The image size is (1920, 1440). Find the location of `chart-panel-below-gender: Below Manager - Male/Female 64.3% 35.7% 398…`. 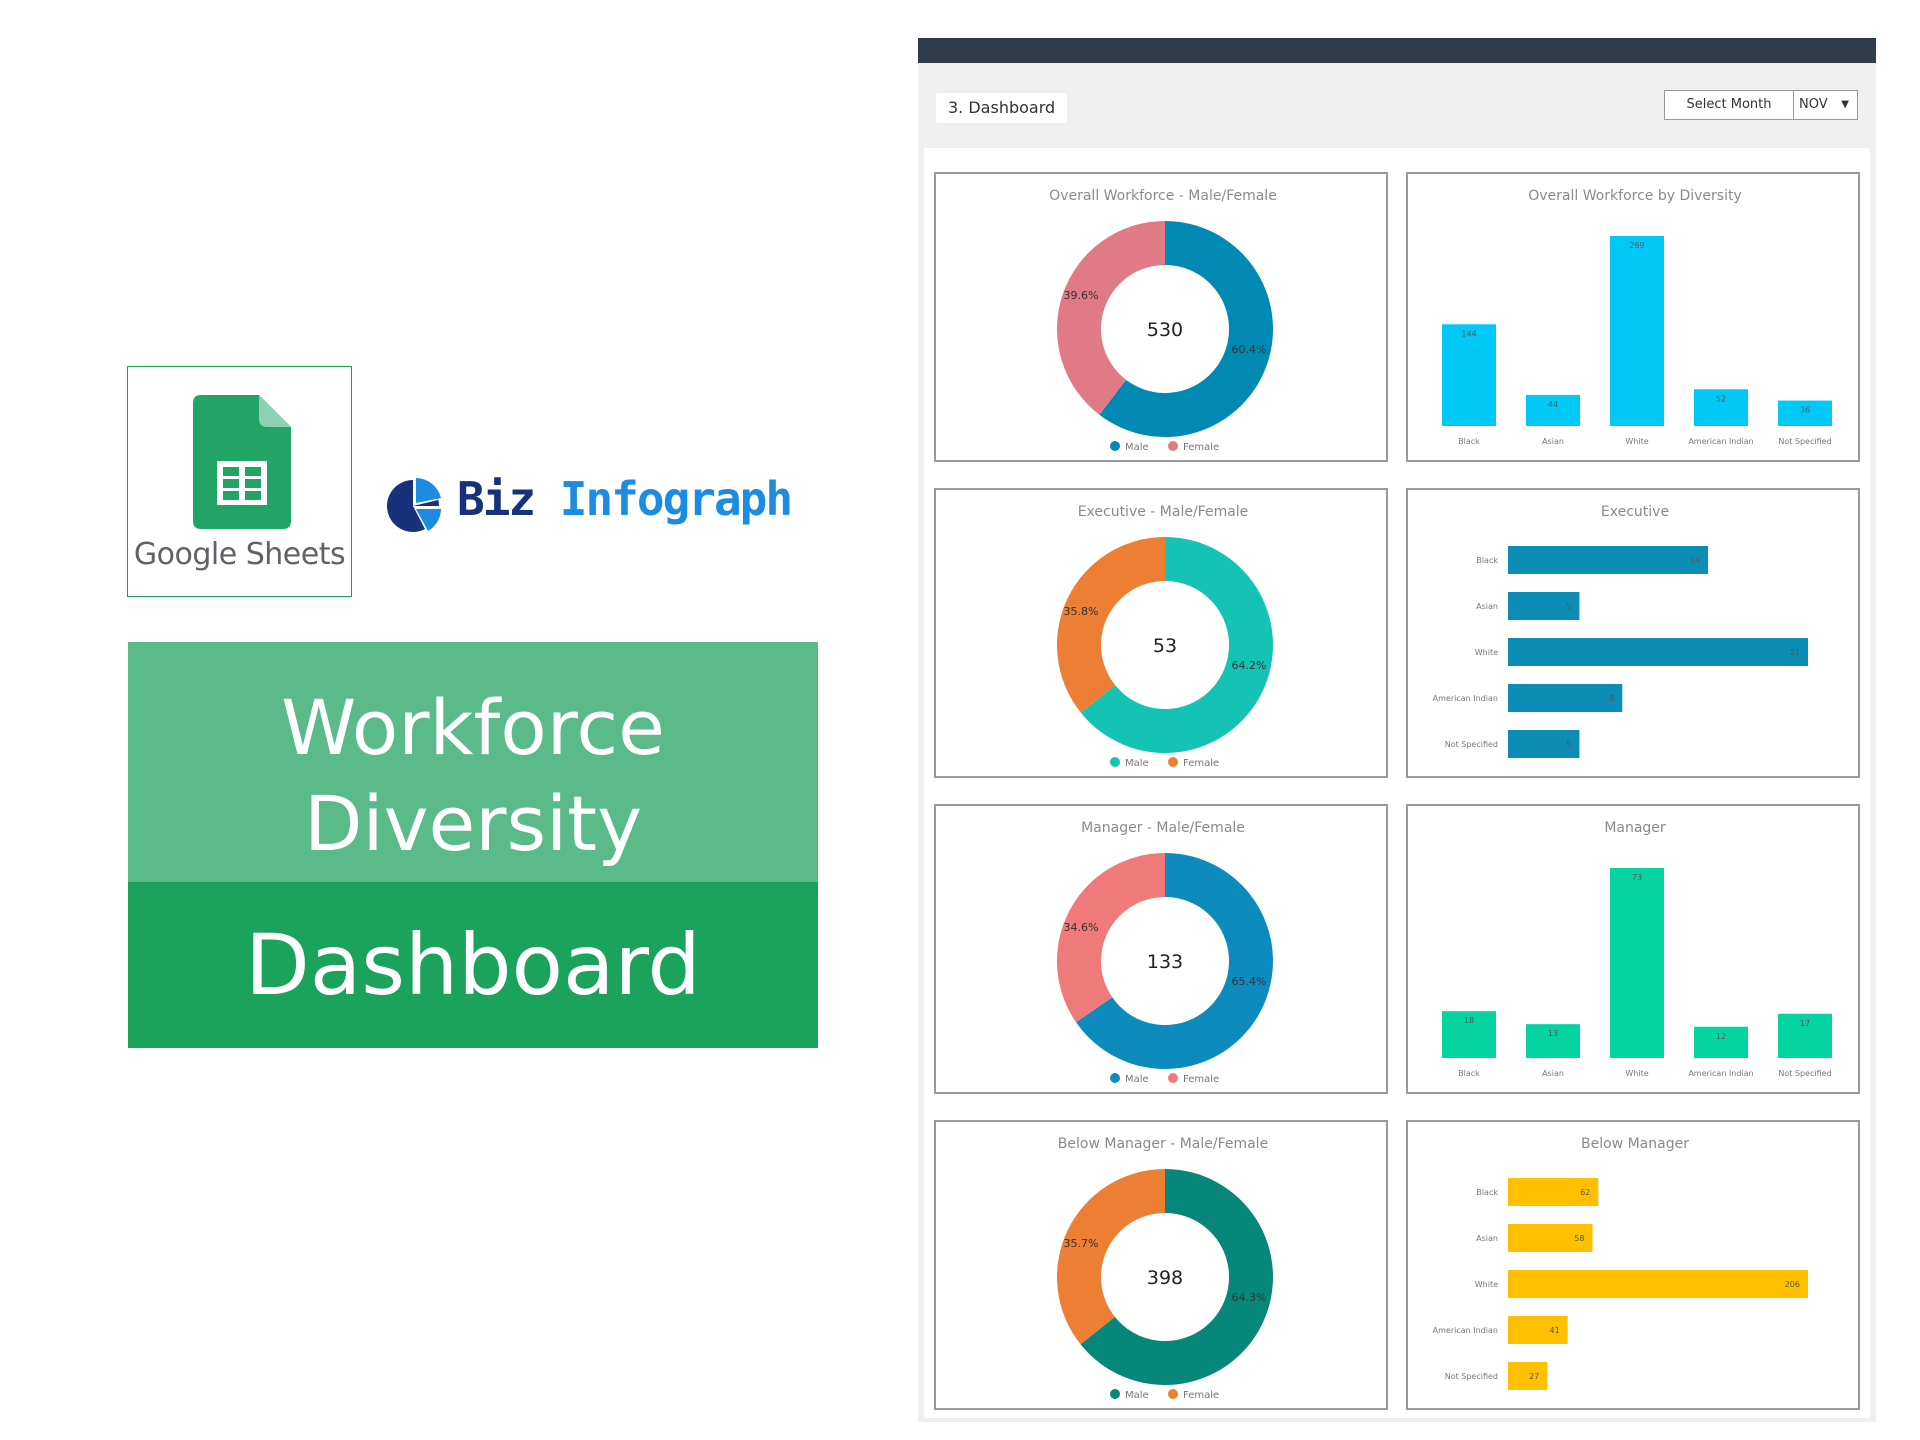

chart-panel-below-gender: Below Manager - Male/Female 64.3% 35.7% 398… is located at coordinates (1161, 1265).